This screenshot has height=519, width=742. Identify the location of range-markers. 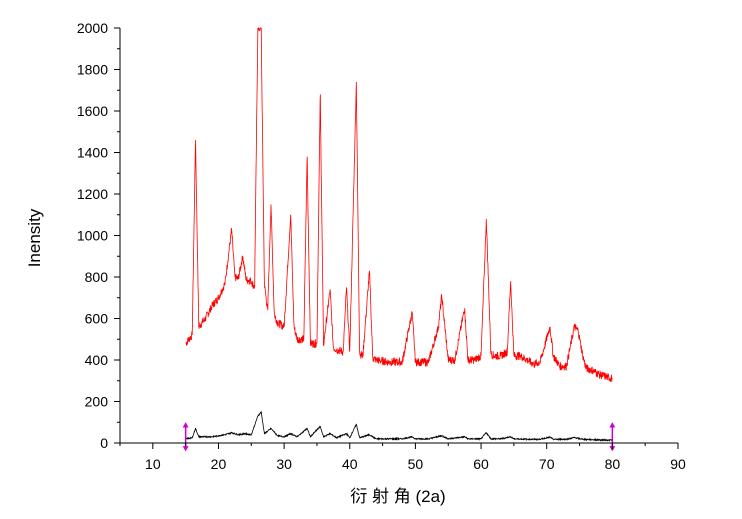
(399, 437).